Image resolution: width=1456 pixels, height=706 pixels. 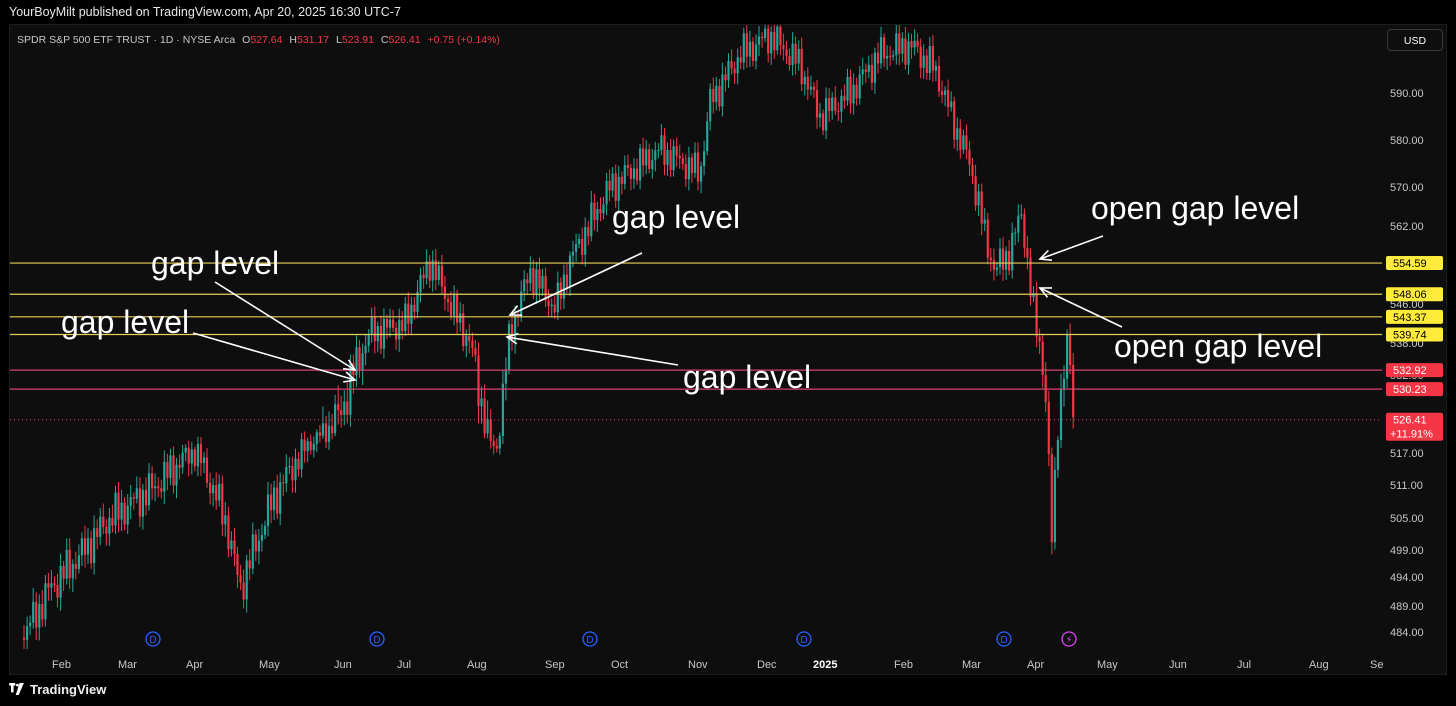 What do you see at coordinates (126, 40) in the screenshot?
I see `symbol-name: SPDR S&P 500 ETF TRUST · 1D · NYSE Arca` at bounding box center [126, 40].